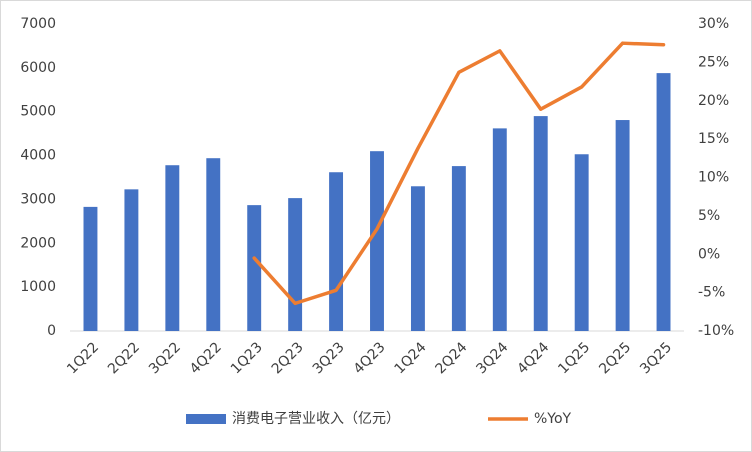  Describe the element at coordinates (713, 178) in the screenshot. I see `y2-tick-label: 10%` at that location.